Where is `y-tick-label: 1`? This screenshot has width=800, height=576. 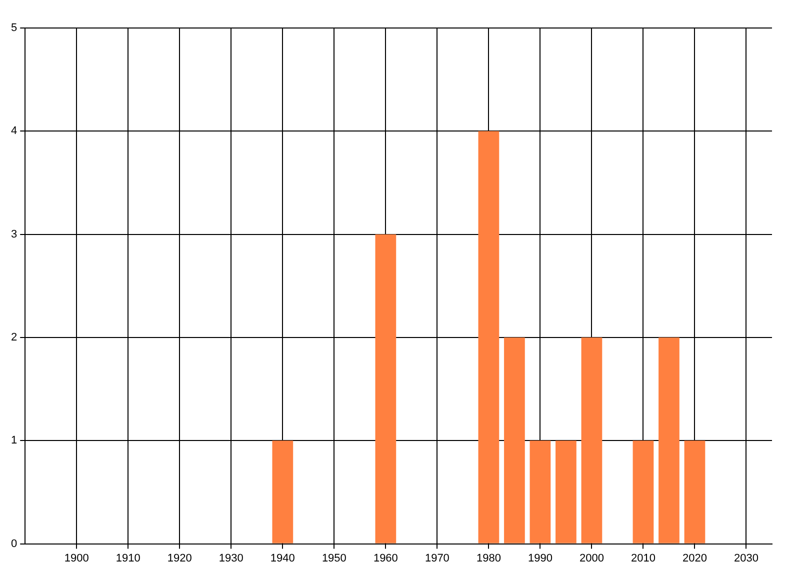
y-tick-label: 1 is located at coordinates (14, 440).